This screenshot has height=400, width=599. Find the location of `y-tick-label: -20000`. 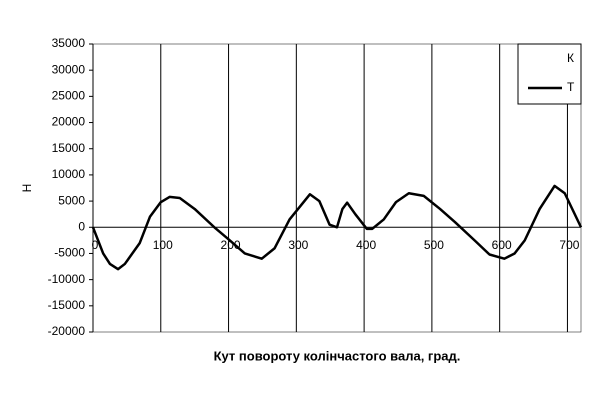

y-tick-label: -20000 is located at coordinates (67, 331).